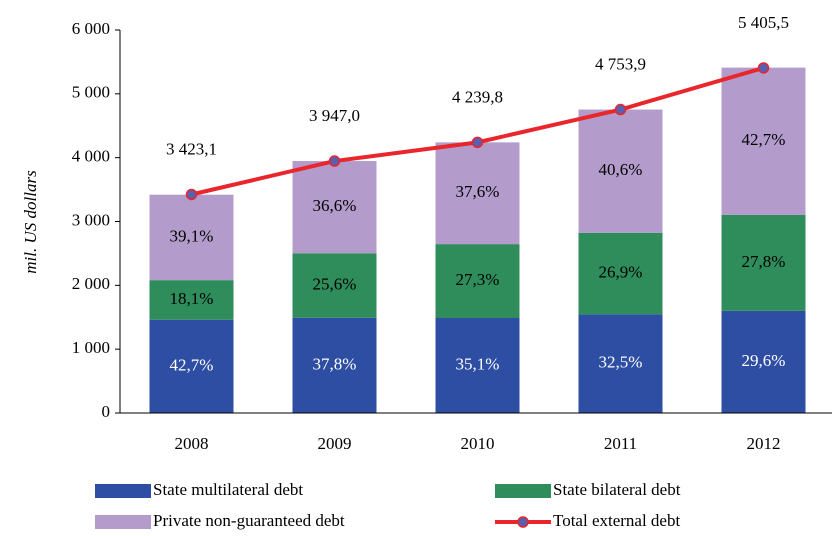 This screenshot has height=536, width=832. Describe the element at coordinates (91, 28) in the screenshot. I see `y-tick-label: 6 000` at that location.